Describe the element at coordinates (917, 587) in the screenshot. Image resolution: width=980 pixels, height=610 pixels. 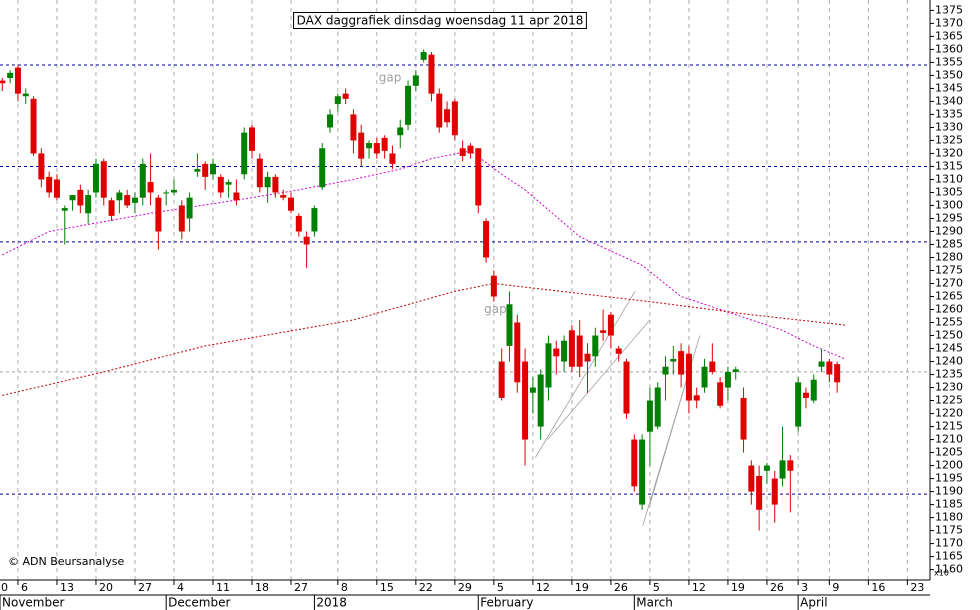
I see `x-tick-label: 23` at that location.